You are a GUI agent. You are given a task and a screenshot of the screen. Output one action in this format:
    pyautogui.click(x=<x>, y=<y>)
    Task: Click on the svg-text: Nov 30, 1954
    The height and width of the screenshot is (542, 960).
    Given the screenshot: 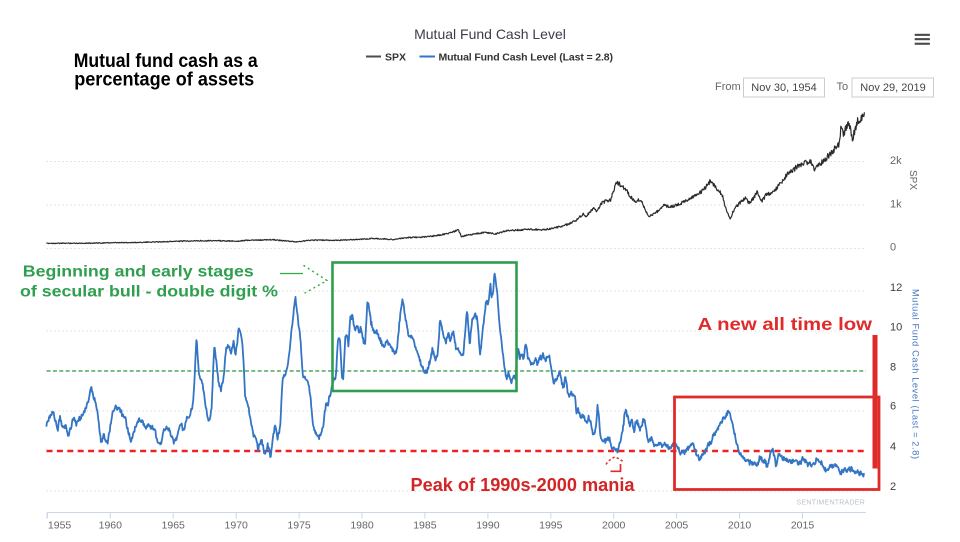 What is the action you would take?
    pyautogui.click(x=783, y=88)
    